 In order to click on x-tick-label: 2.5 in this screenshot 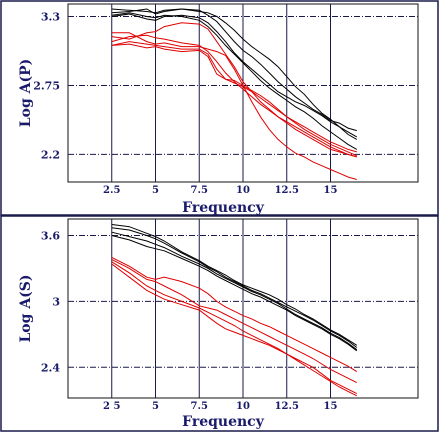, I will do `click(111, 190)`.